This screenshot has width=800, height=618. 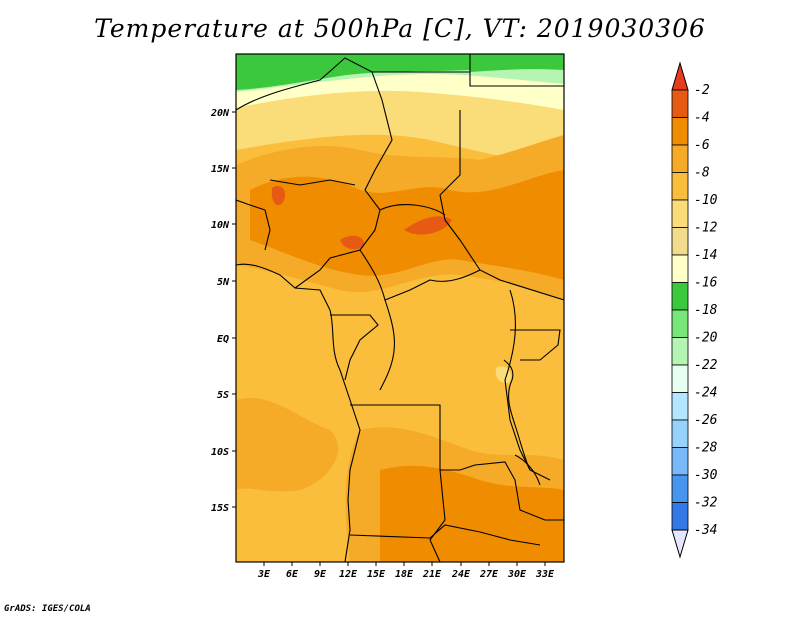 What do you see at coordinates (706, 365) in the screenshot?
I see `colorbar-label: -22` at bounding box center [706, 365].